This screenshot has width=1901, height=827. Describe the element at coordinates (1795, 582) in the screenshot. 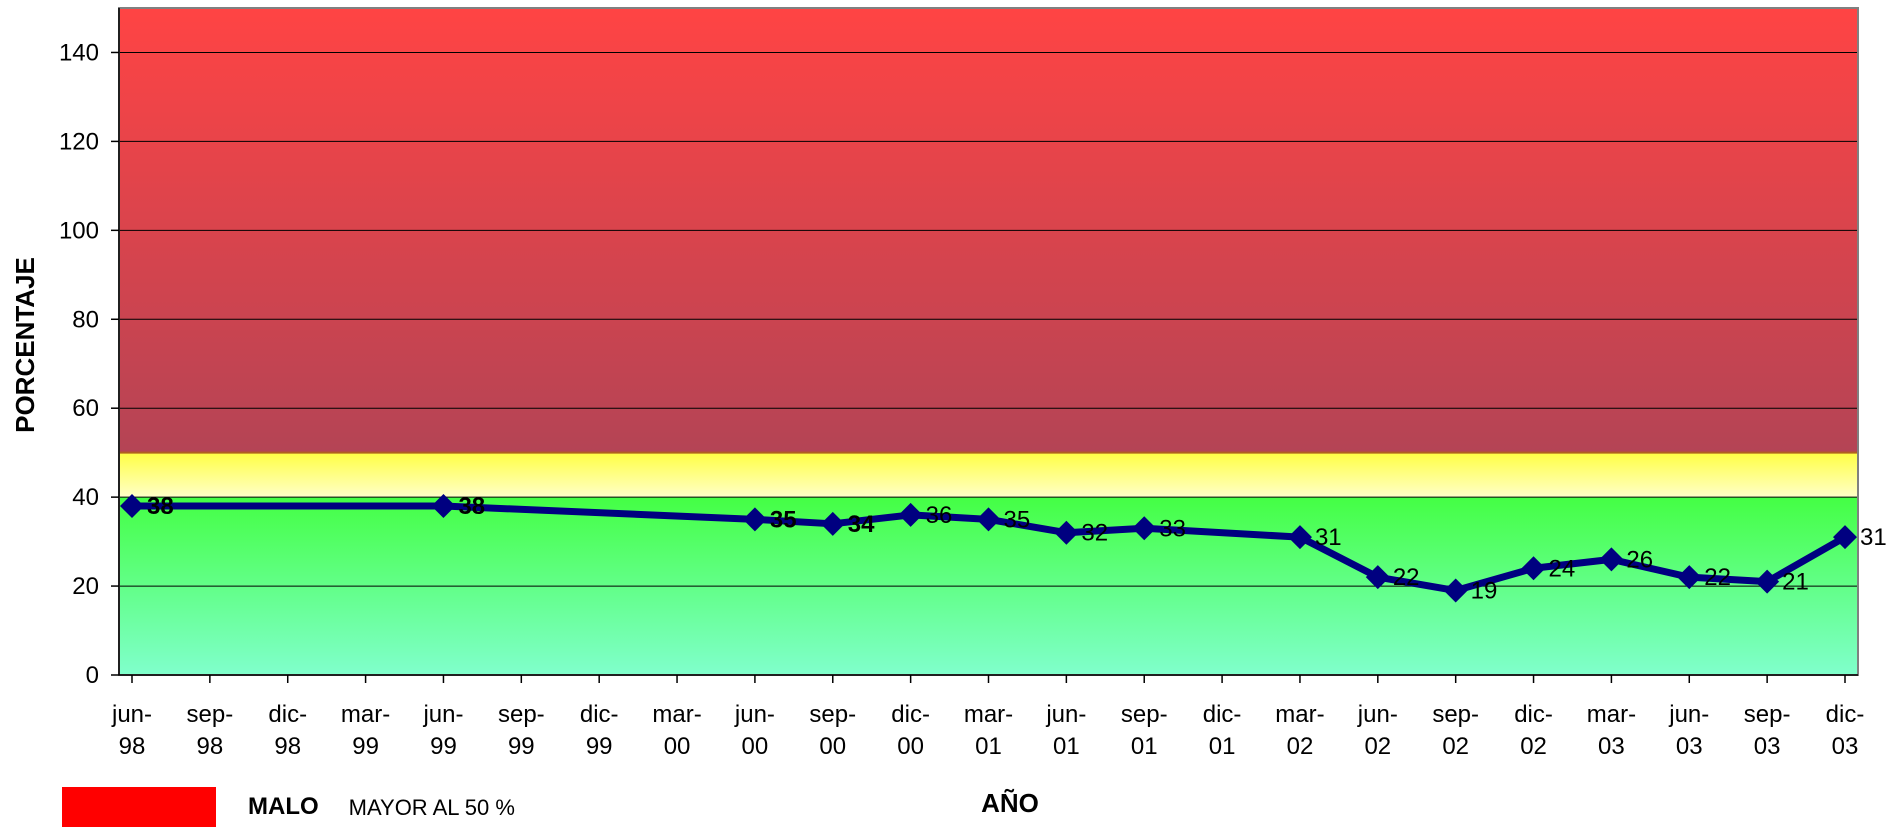

I see `data-label: 21` at that location.